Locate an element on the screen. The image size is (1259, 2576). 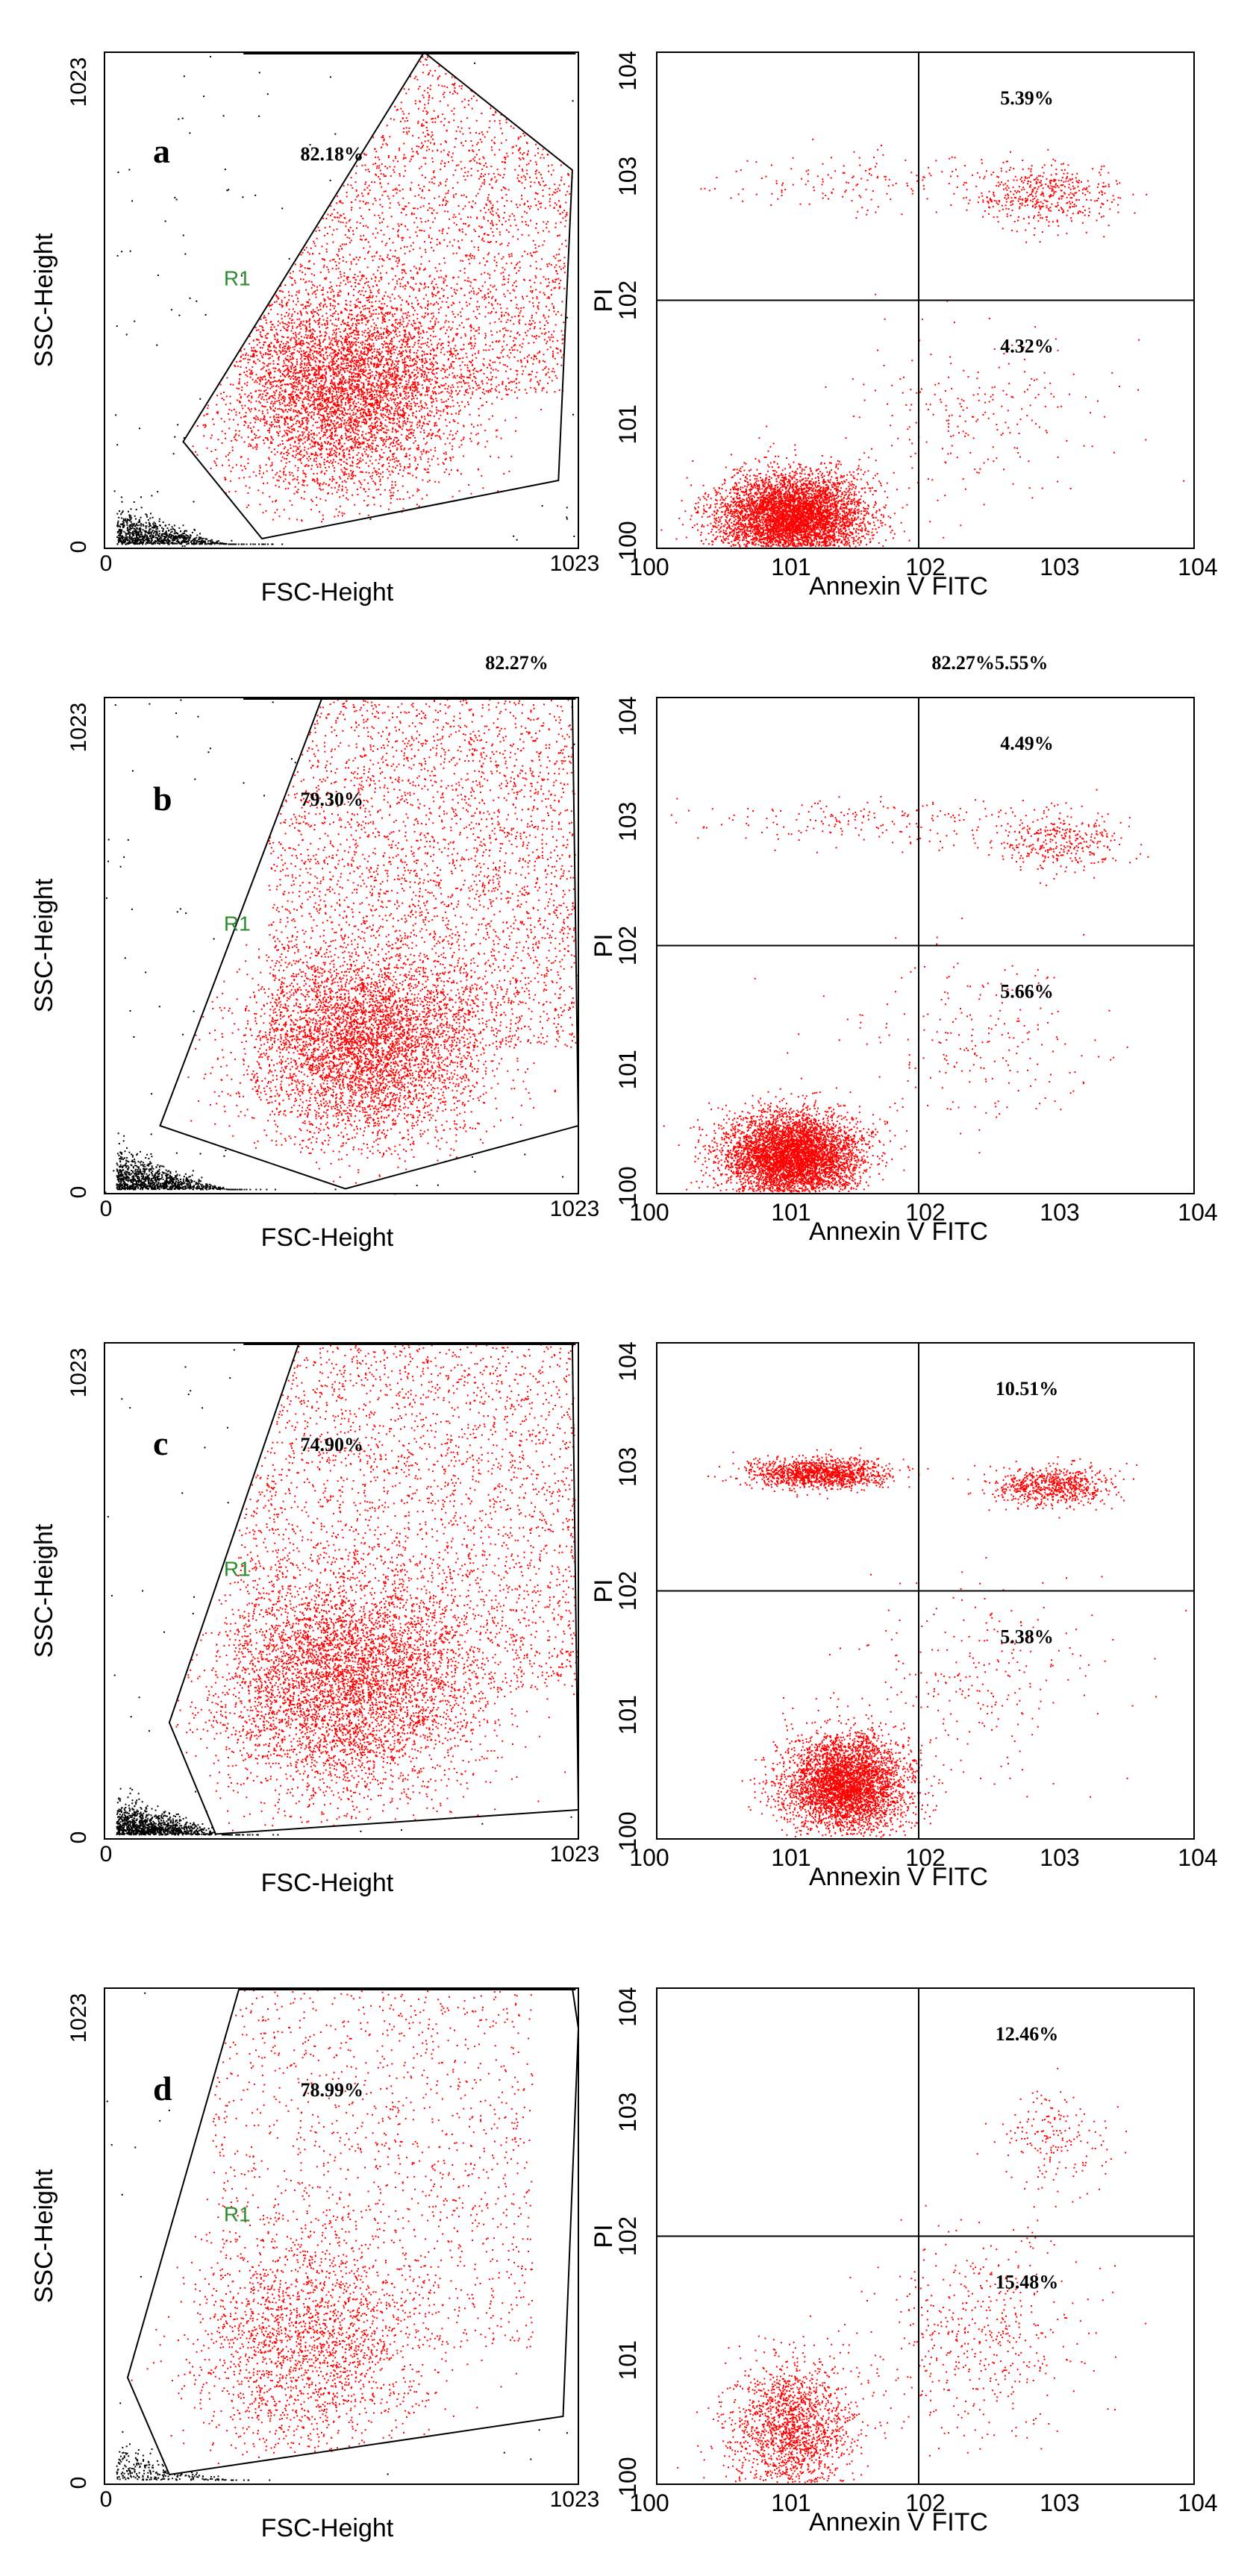
panel-letter: d is located at coordinates (162, 2088).